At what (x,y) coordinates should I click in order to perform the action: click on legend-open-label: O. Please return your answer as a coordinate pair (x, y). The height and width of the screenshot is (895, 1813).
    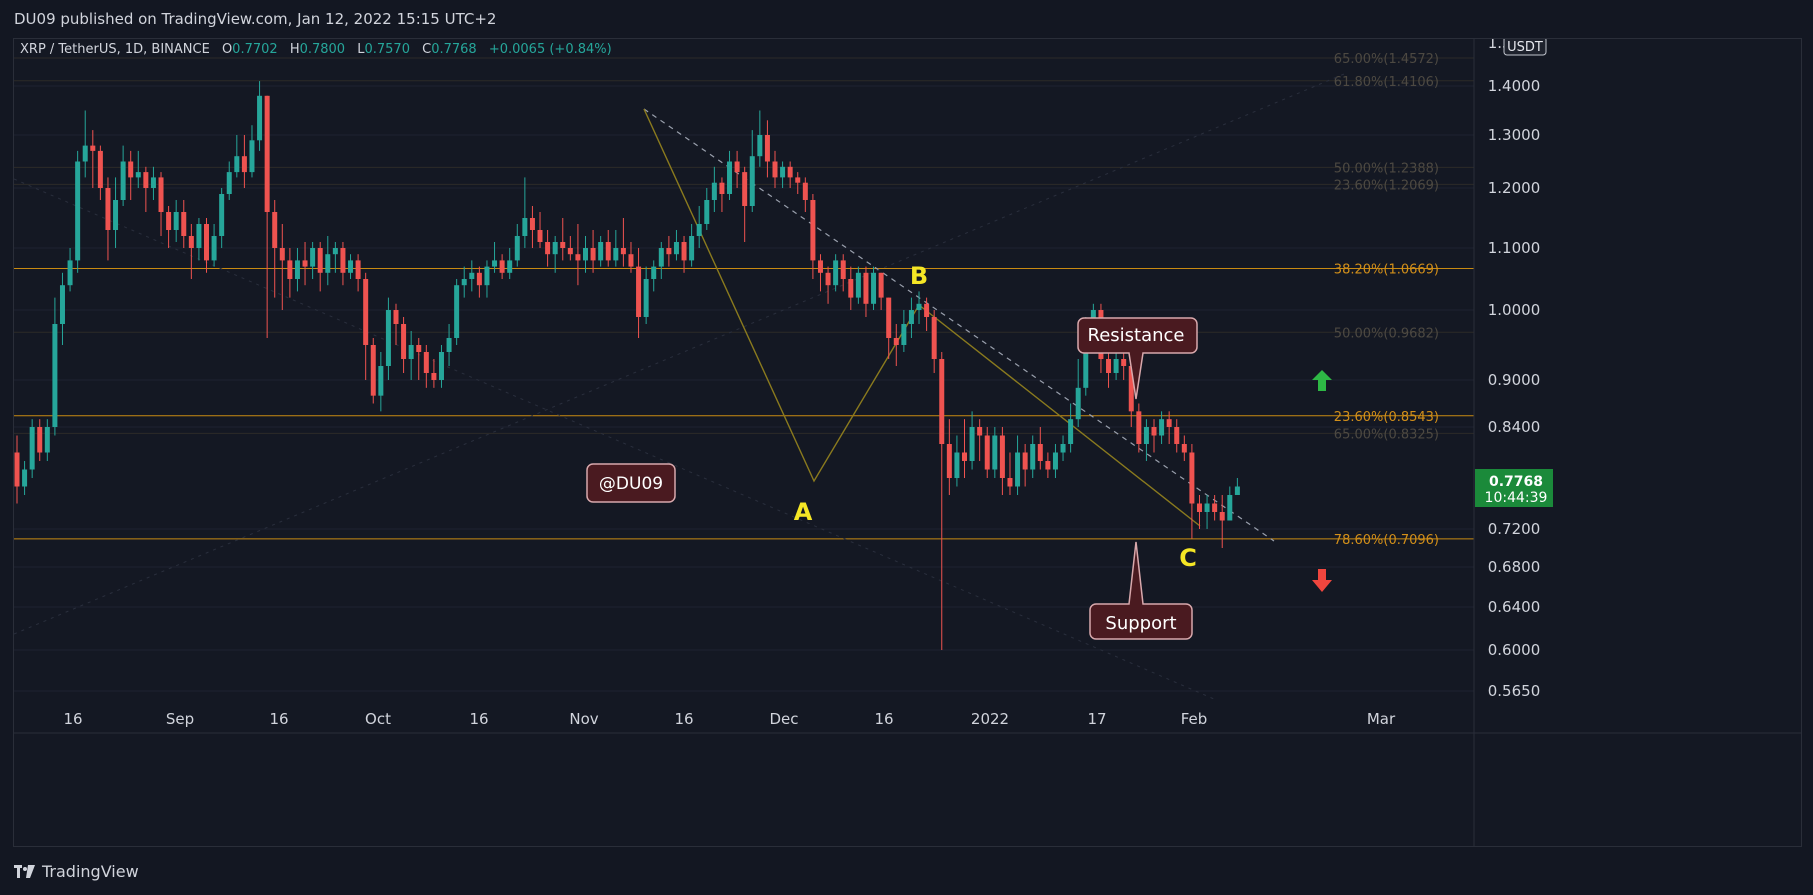
    Looking at the image, I should click on (227, 49).